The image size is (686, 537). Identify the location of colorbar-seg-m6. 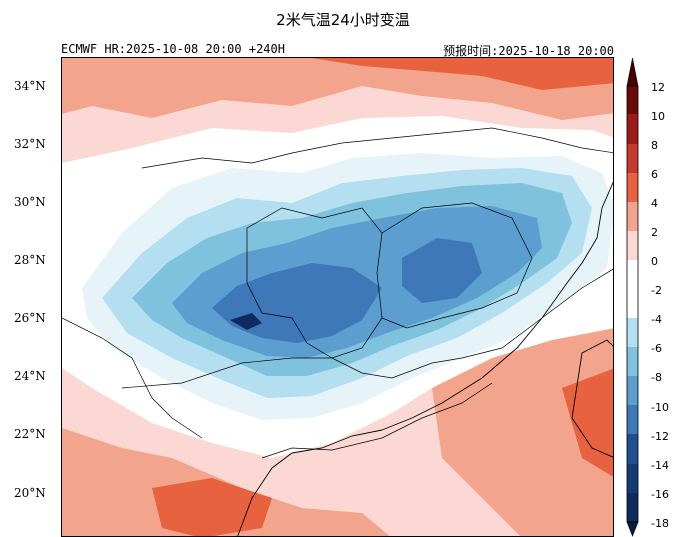
(632, 361).